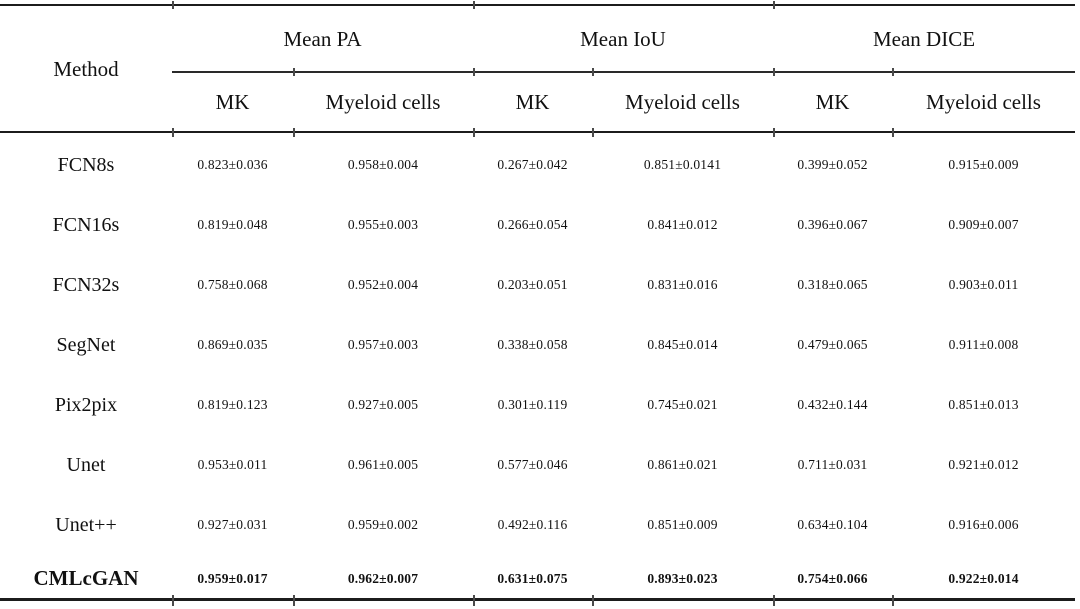 The width and height of the screenshot is (1080, 609). Describe the element at coordinates (682, 284) in the screenshot. I see `value-cell: 0.831±0.016` at that location.